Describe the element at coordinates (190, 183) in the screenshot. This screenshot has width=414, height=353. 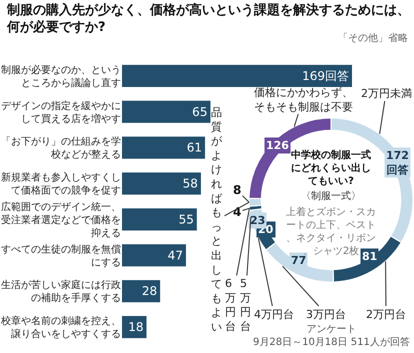
I see `data-label: 58` at that location.